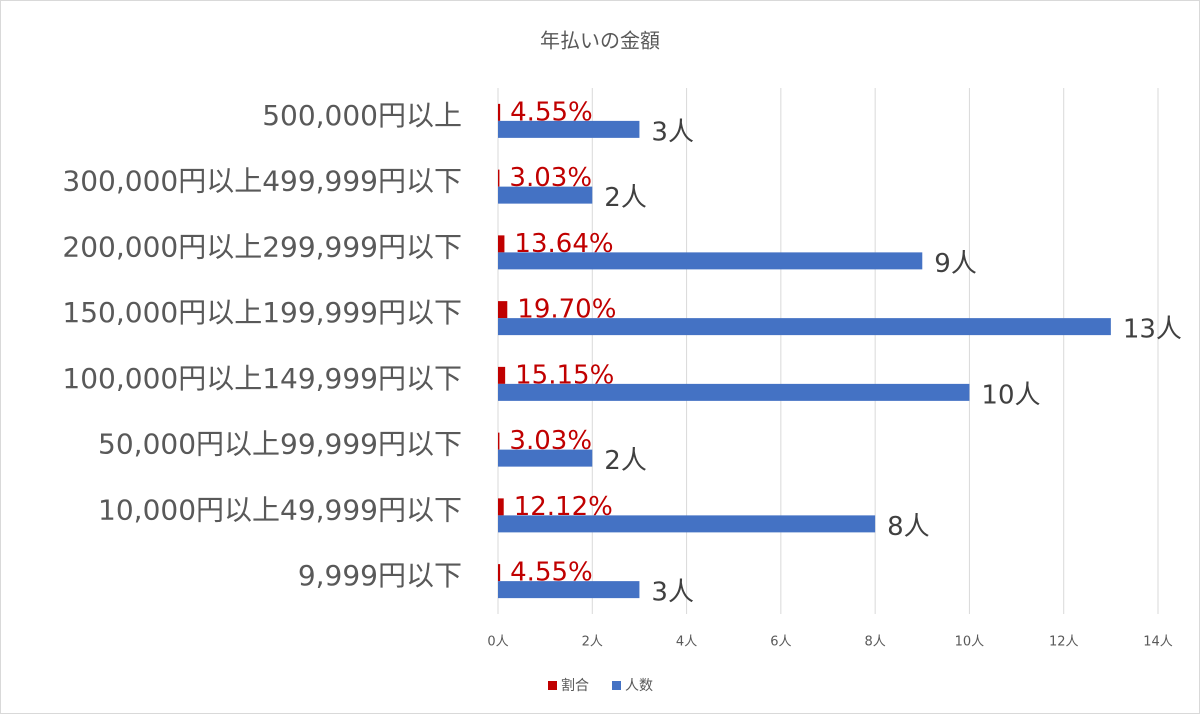 Image resolution: width=1200 pixels, height=714 pixels. What do you see at coordinates (262, 181) in the screenshot?
I see `y-tick-label: 300,000円以上499,999円以下` at bounding box center [262, 181].